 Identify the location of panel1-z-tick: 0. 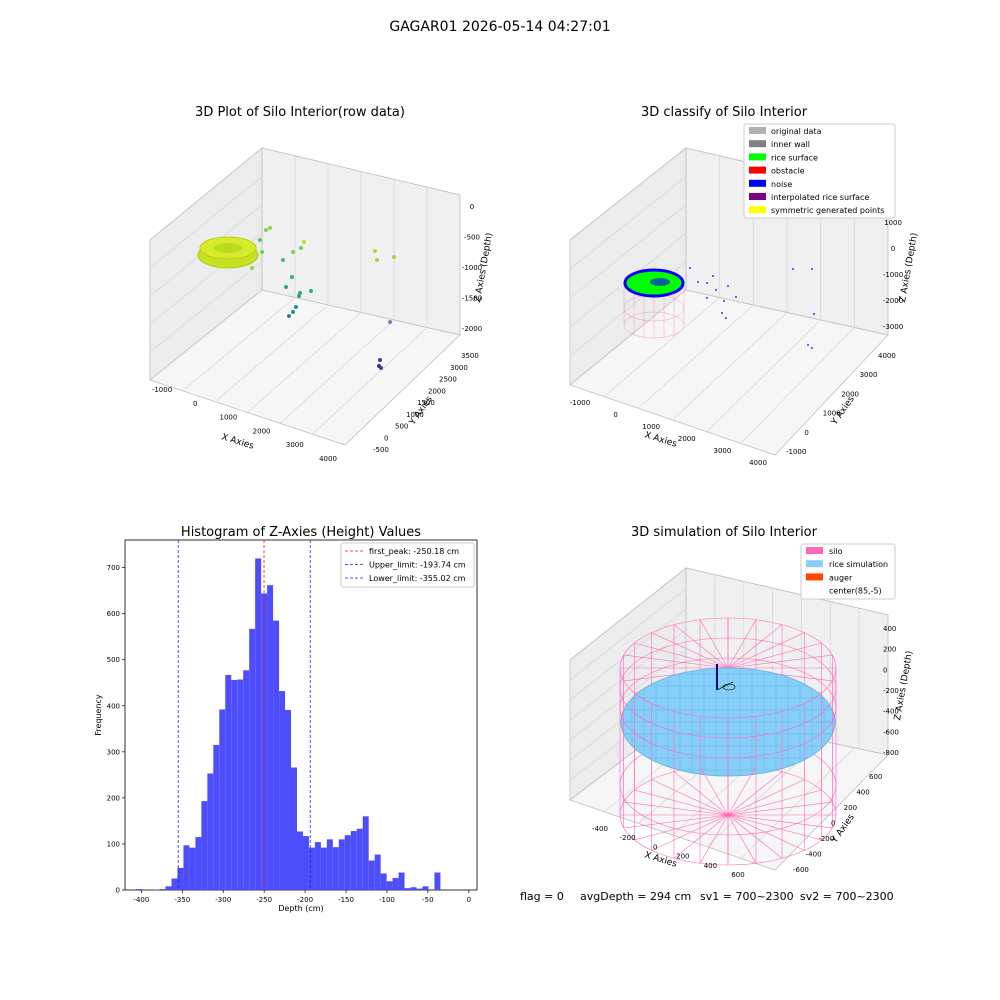
(472, 207).